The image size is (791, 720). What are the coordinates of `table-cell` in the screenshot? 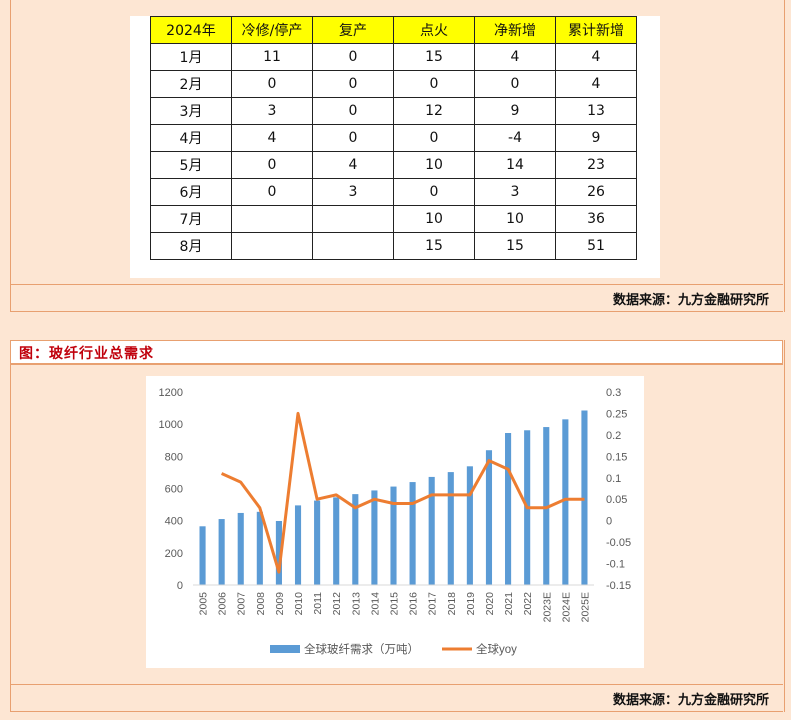 It's located at (272, 219).